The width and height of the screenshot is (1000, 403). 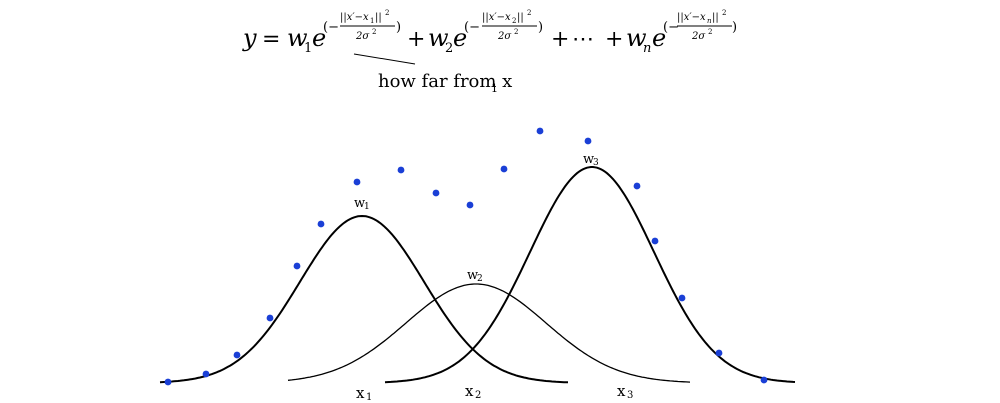 What do you see at coordinates (724, 13) in the screenshot?
I see `term-n-numerator-pow: 2` at bounding box center [724, 13].